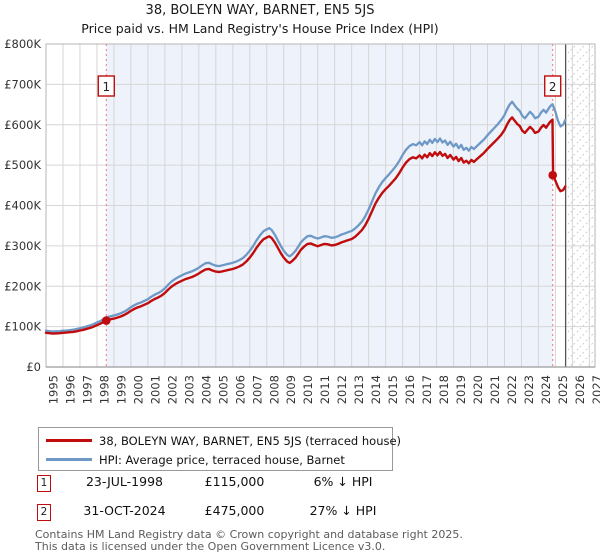 The width and height of the screenshot is (600, 560). I want to click on x-tick-label: 2019, so click(461, 389).